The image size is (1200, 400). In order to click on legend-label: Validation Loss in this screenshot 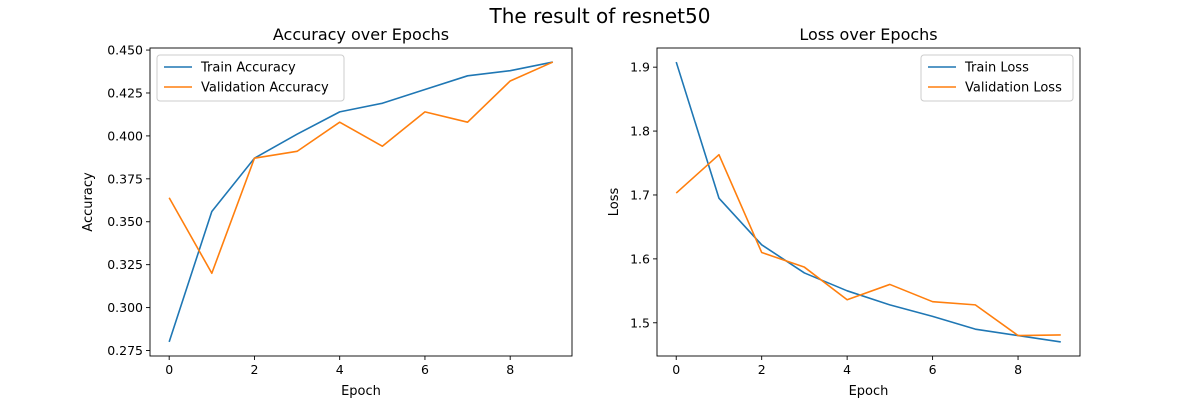, I will do `click(1013, 88)`.